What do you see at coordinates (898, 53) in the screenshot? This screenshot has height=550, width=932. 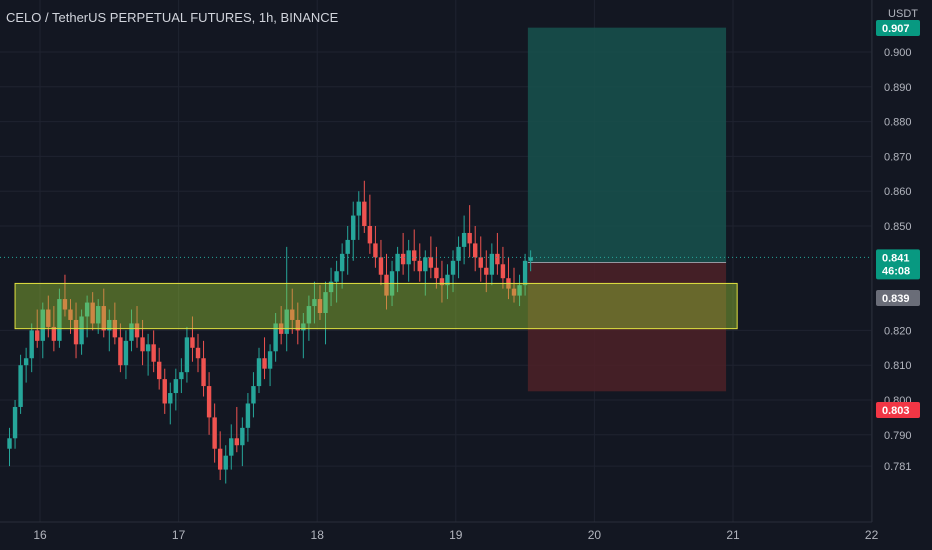 I see `y-tick-label: 0.900` at bounding box center [898, 53].